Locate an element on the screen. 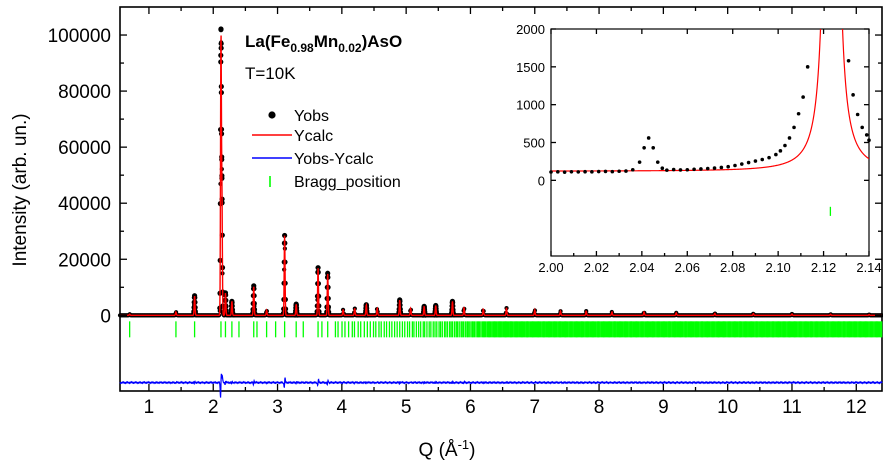 The height and width of the screenshot is (464, 883). legend: Yobs Ycalc Yobs-Ycalc Bragg_position is located at coordinates (326, 149).